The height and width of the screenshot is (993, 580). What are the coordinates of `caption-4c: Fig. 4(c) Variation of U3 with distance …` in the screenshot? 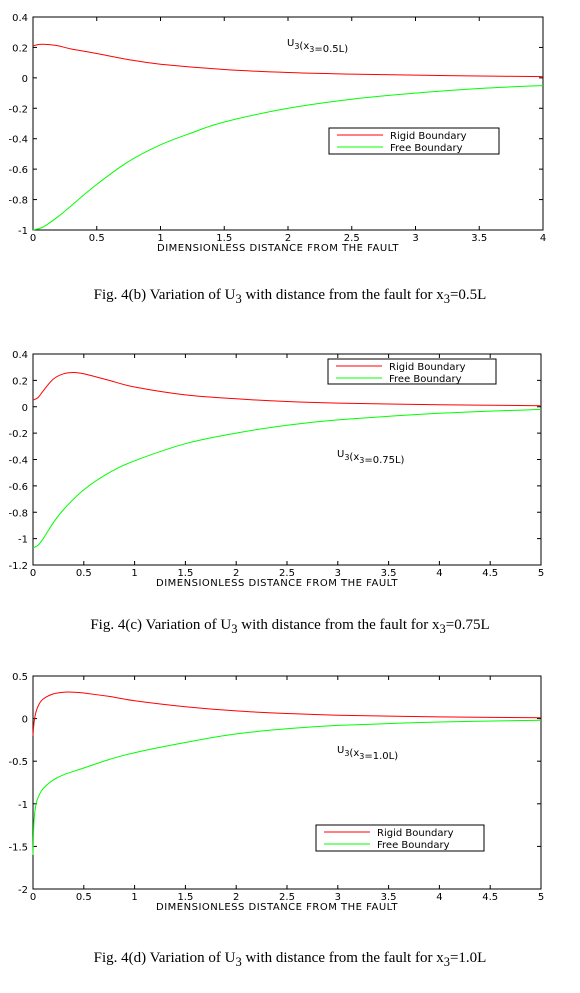 It's located at (290, 626).